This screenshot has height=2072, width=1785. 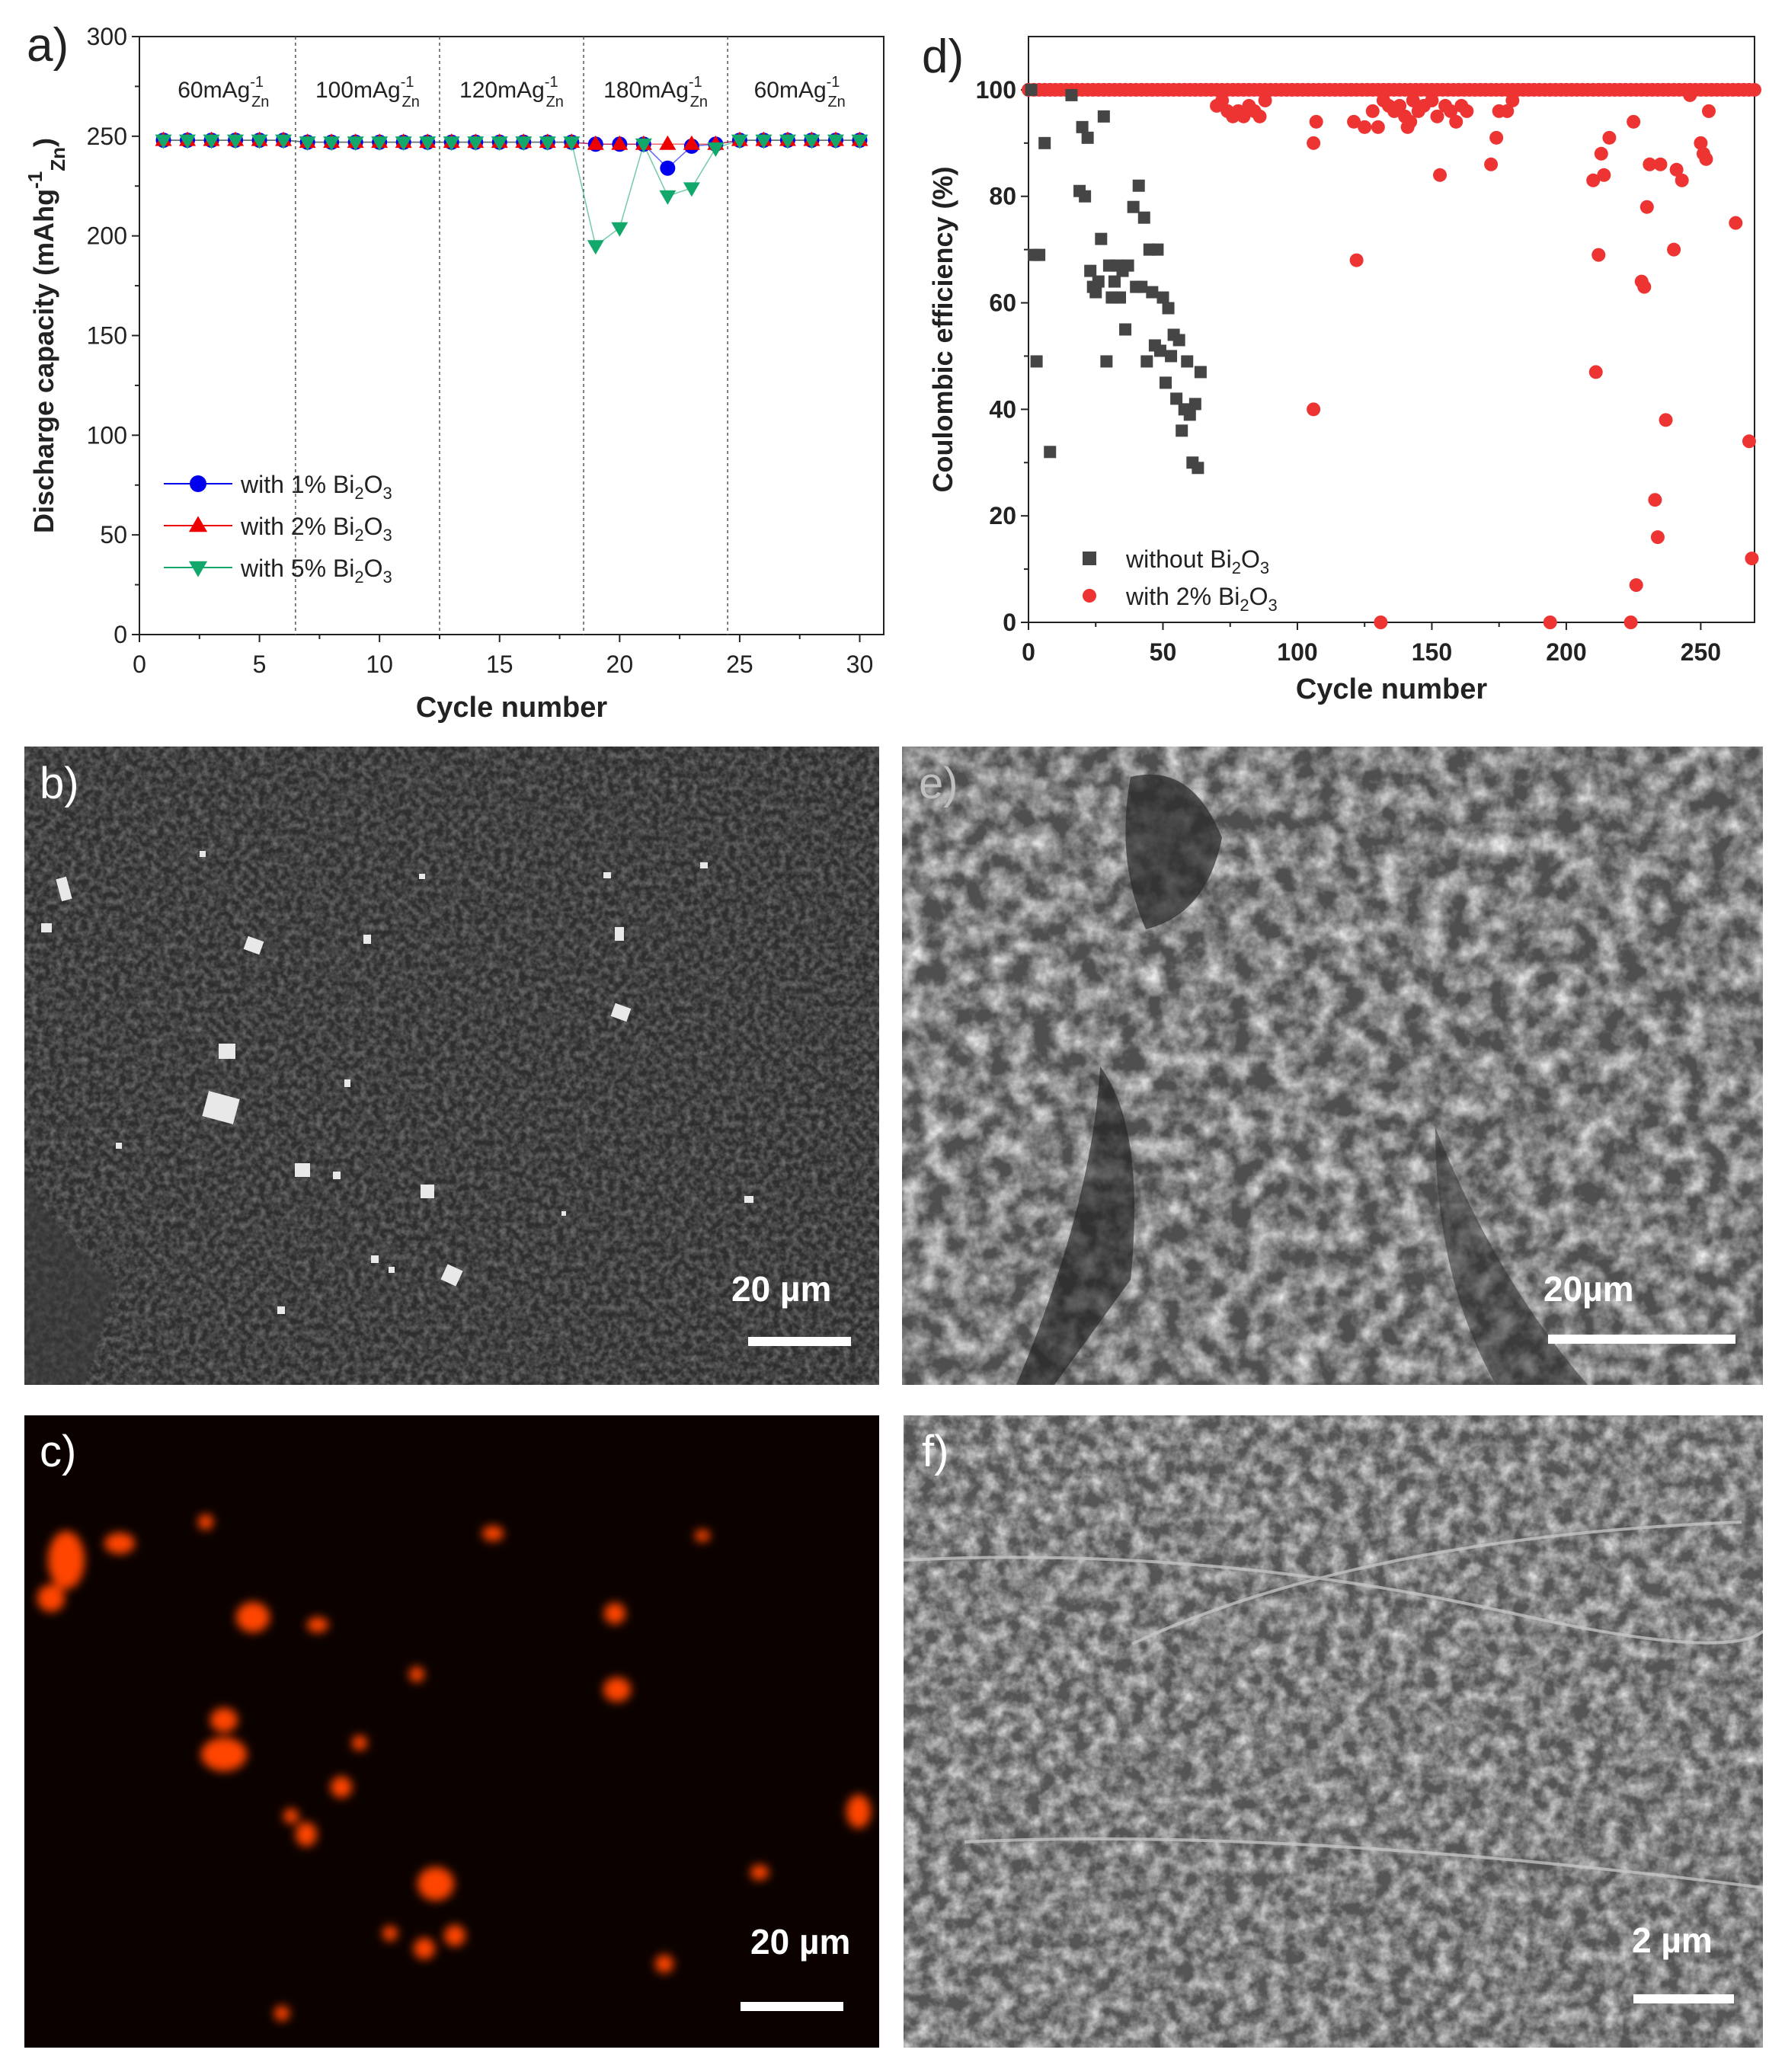 I want to click on scale-bar-label-c: 20 µm, so click(x=801, y=1942).